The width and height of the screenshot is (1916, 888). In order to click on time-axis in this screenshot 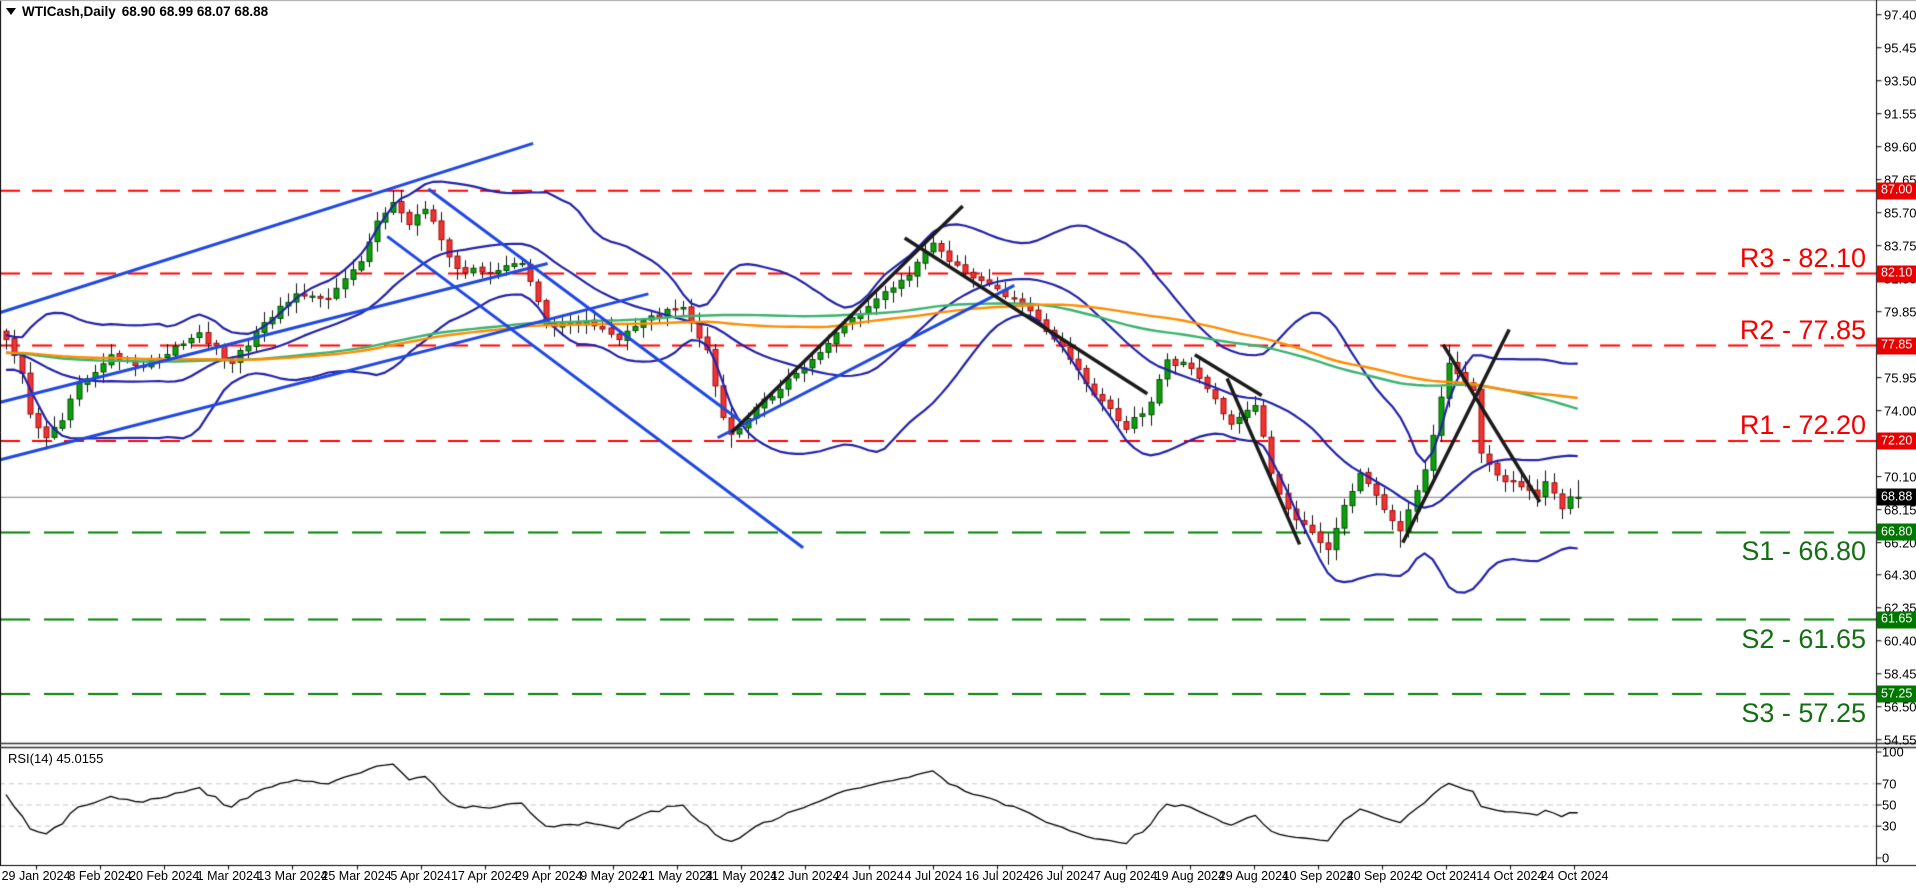, I will do `click(938, 876)`.